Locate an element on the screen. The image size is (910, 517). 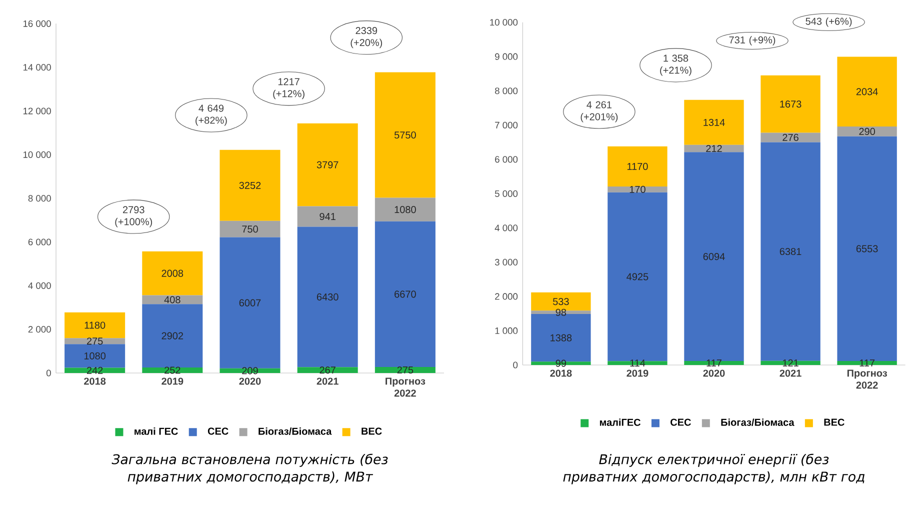
data-label: 170 is located at coordinates (638, 189).